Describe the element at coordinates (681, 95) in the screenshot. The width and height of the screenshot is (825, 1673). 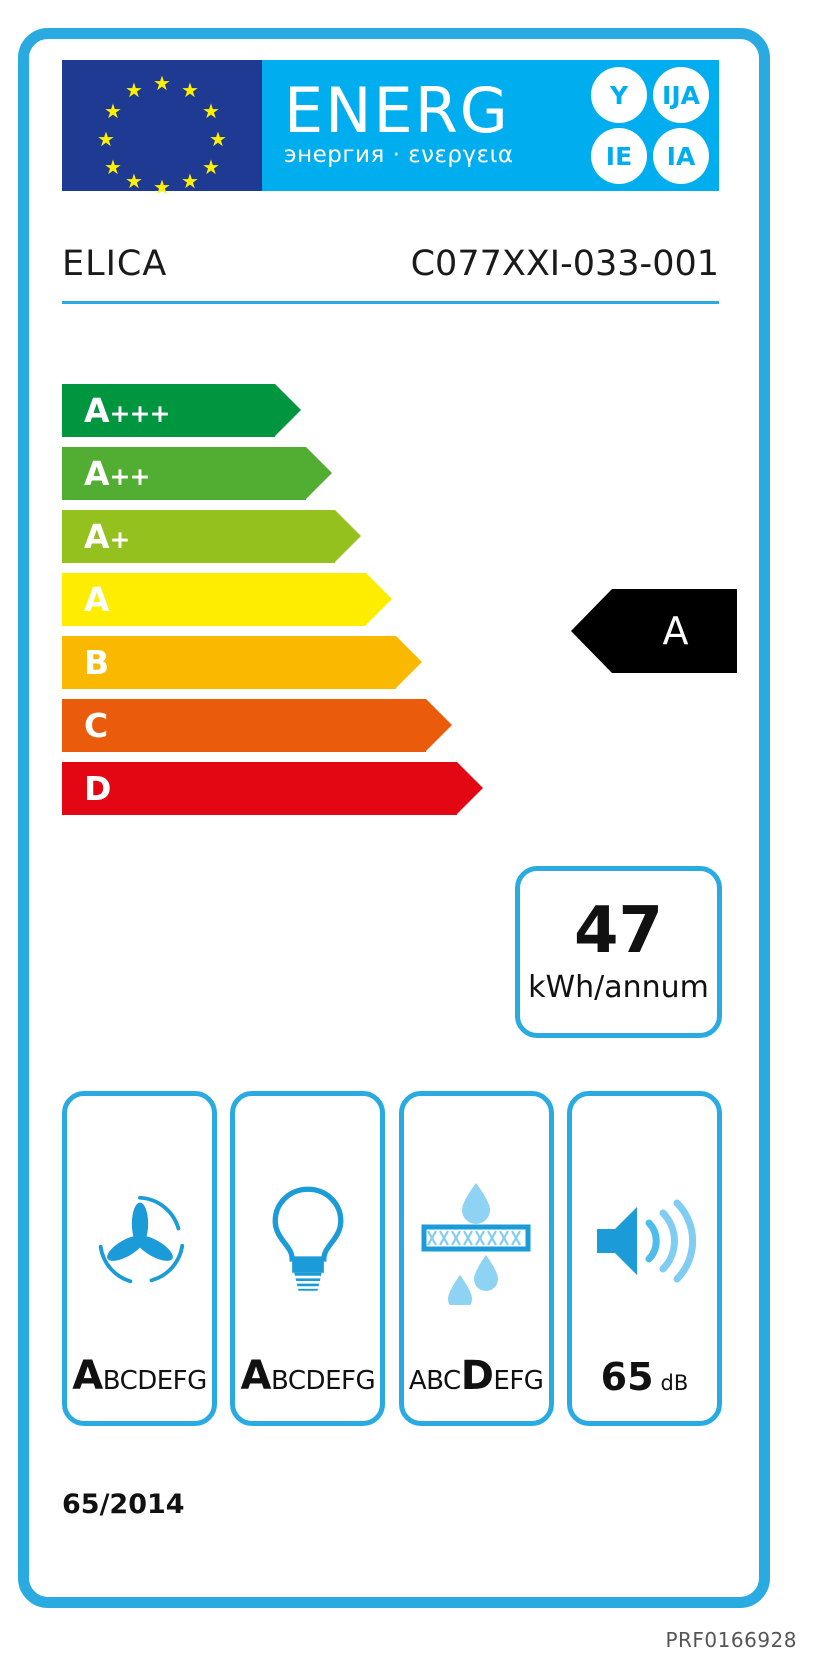
I see `bubble-ija: IJA` at that location.